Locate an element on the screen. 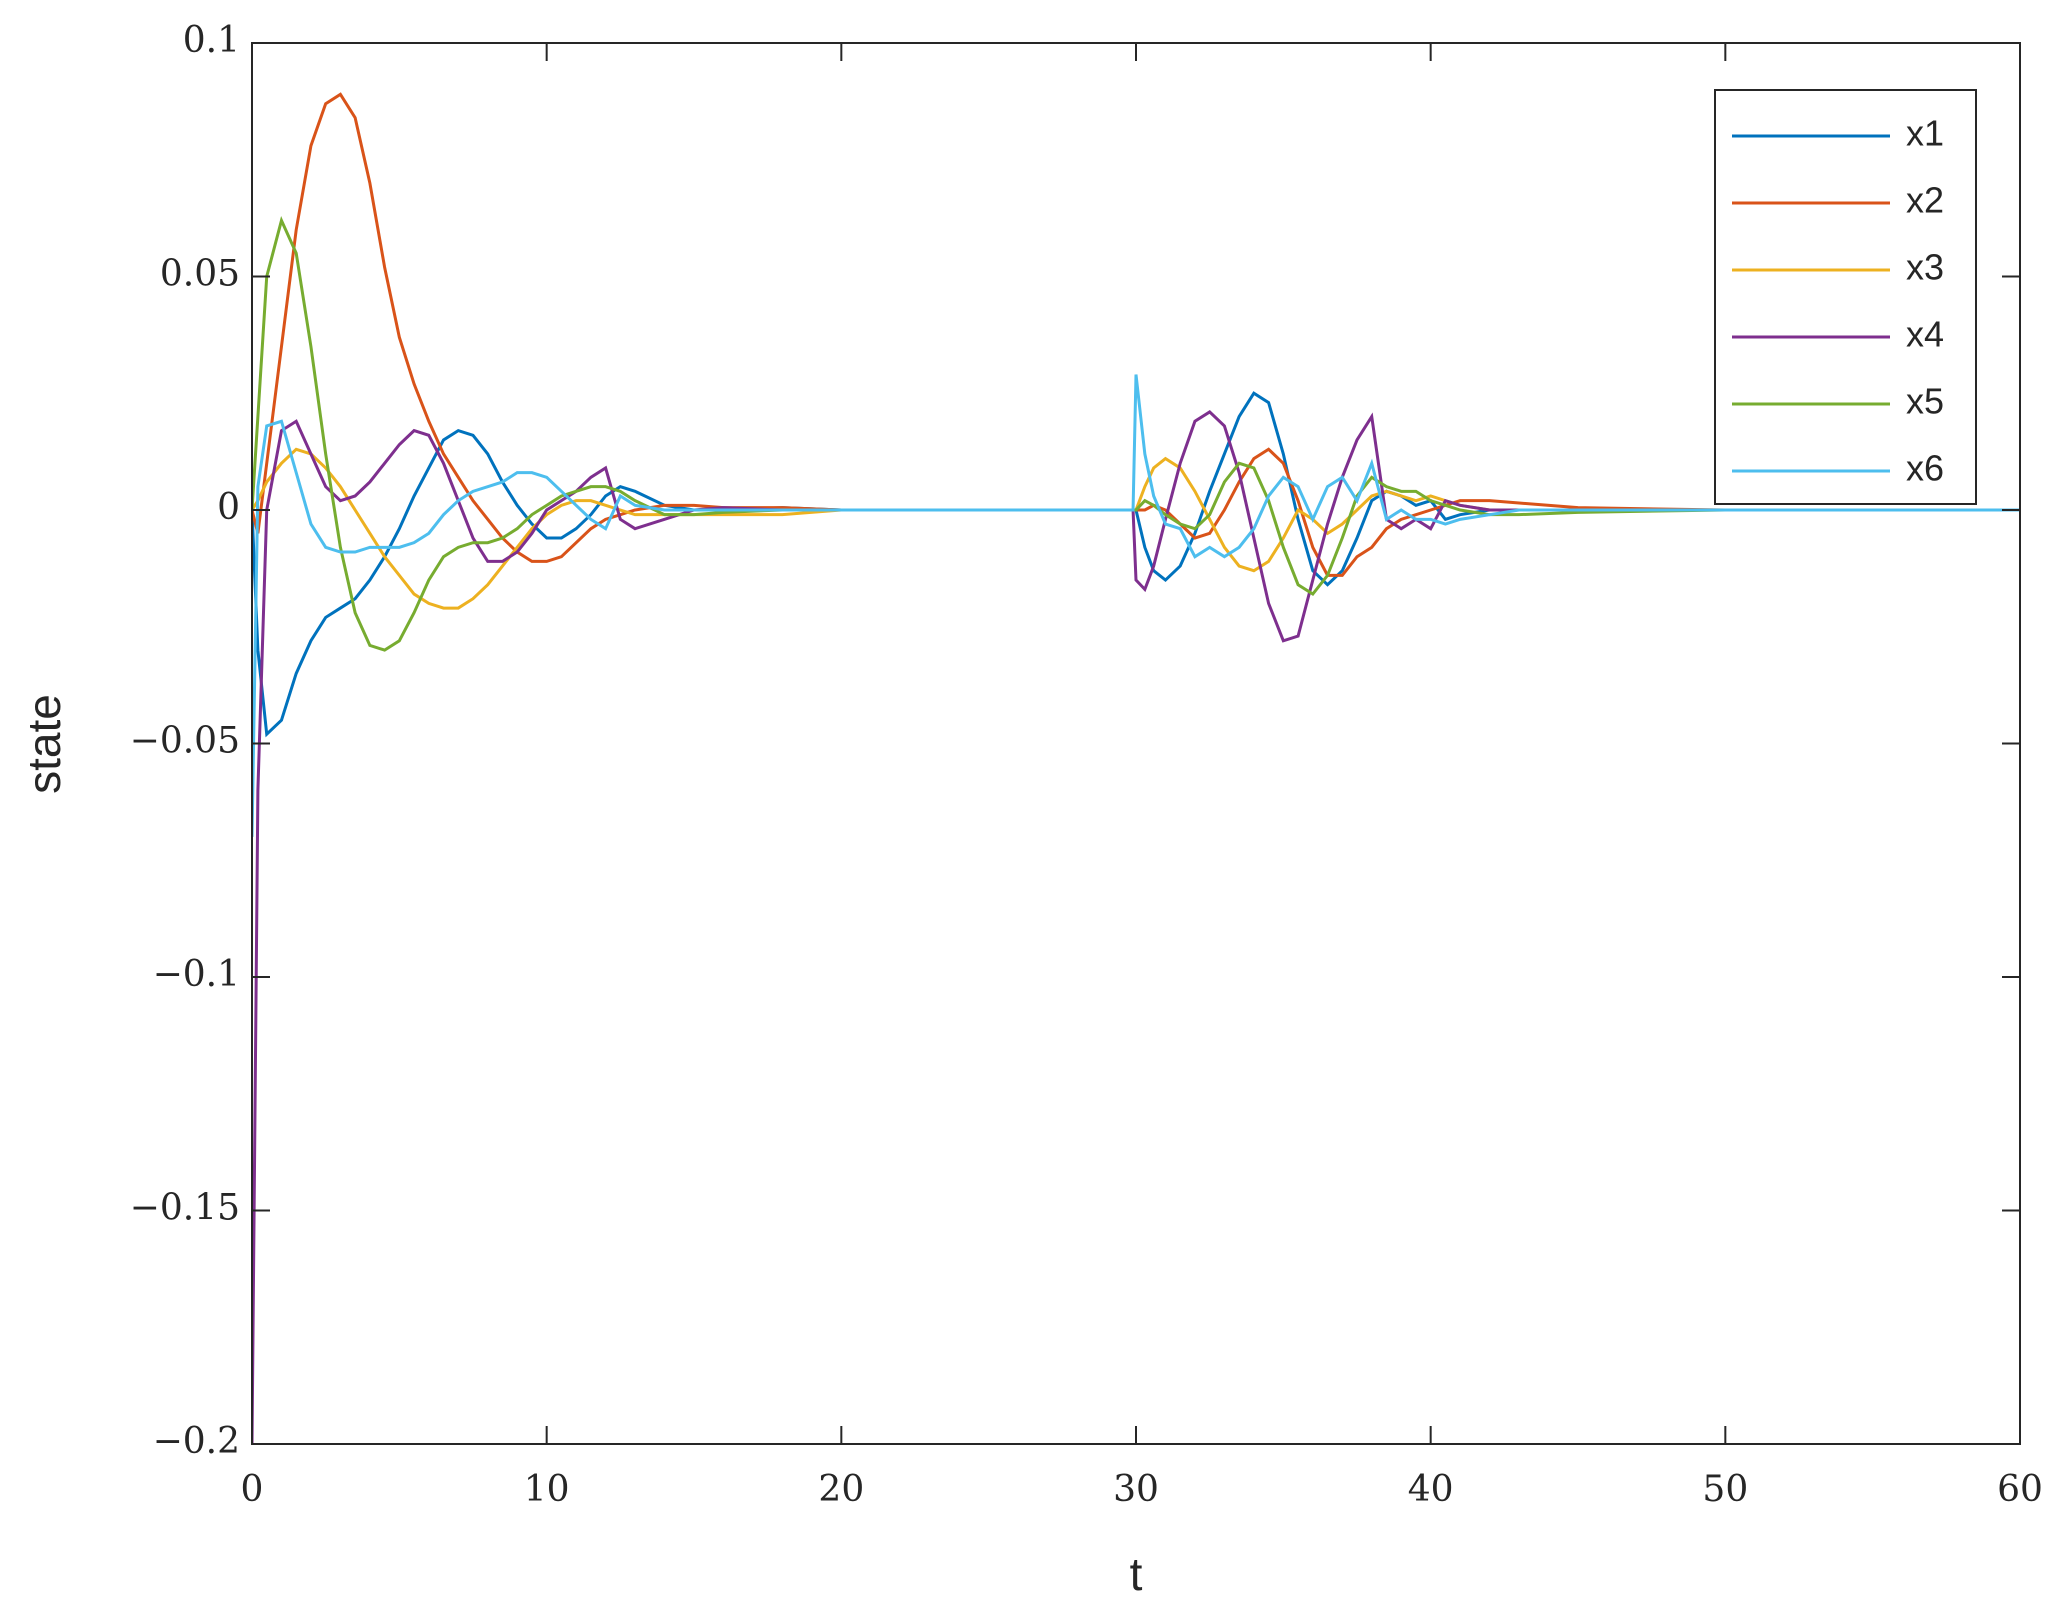  legend-label: x3 is located at coordinates (1925, 267).